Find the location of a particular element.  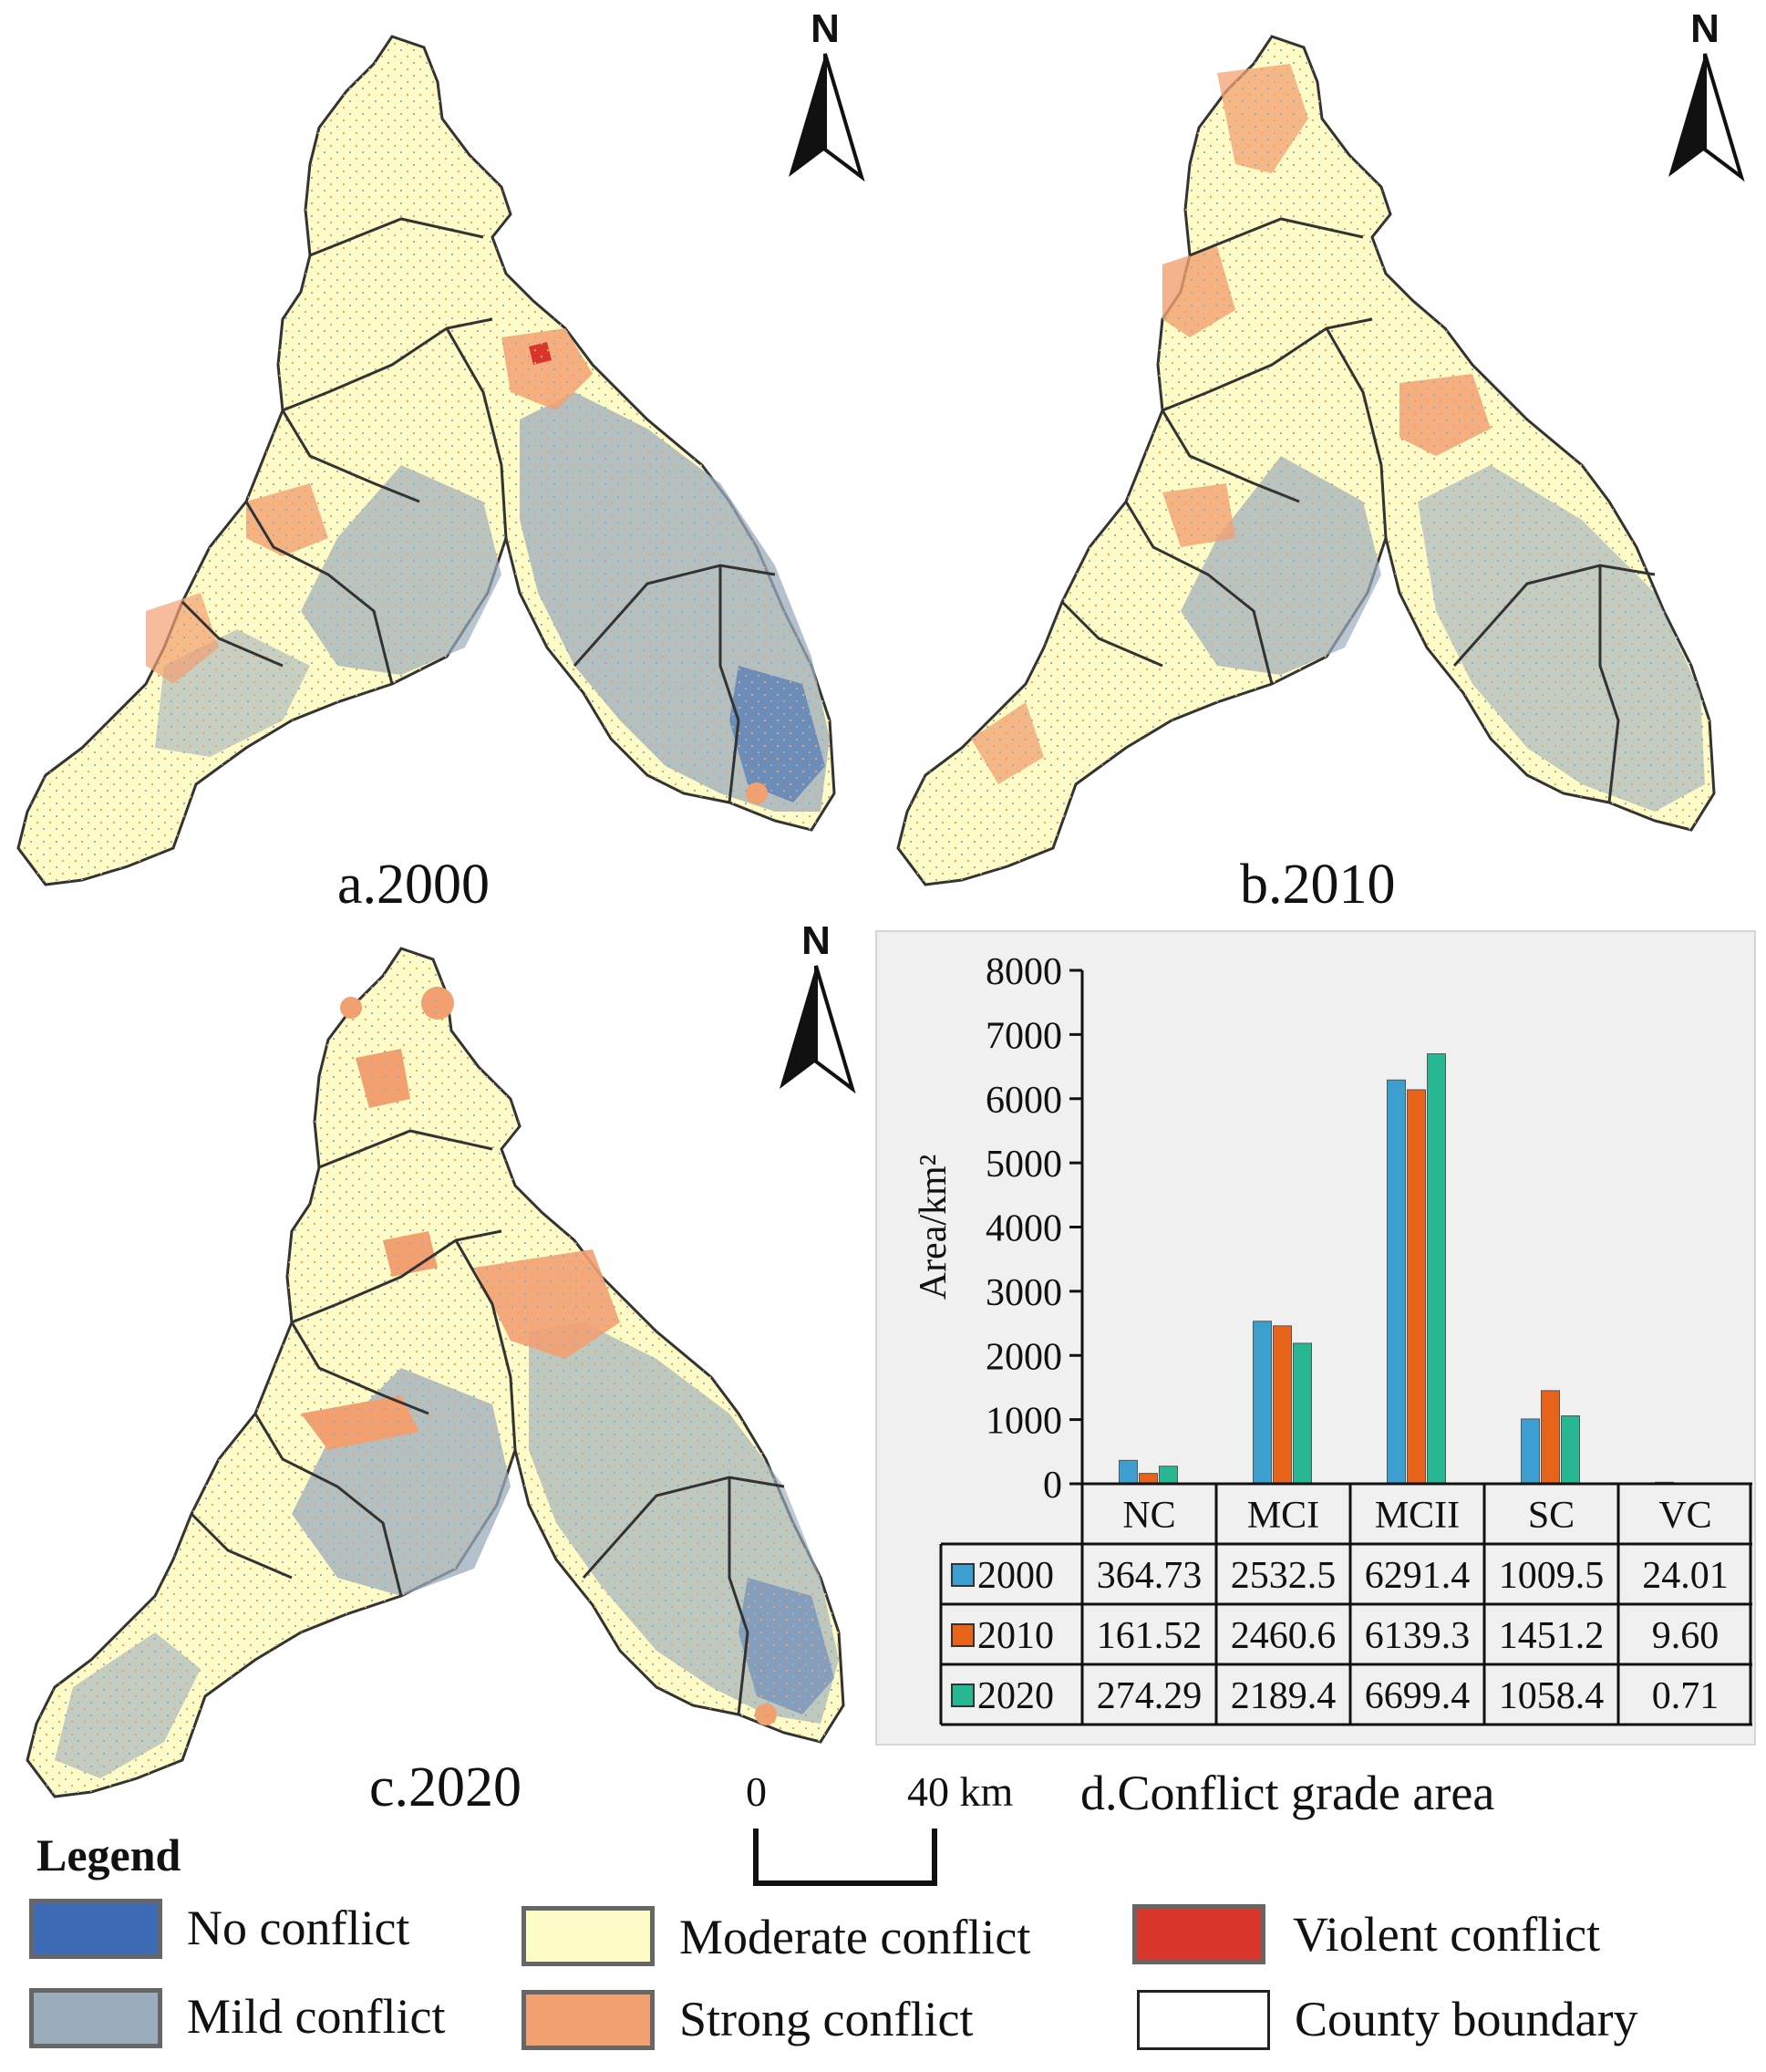

y-tick-label: 7000 is located at coordinates (1024, 1036).